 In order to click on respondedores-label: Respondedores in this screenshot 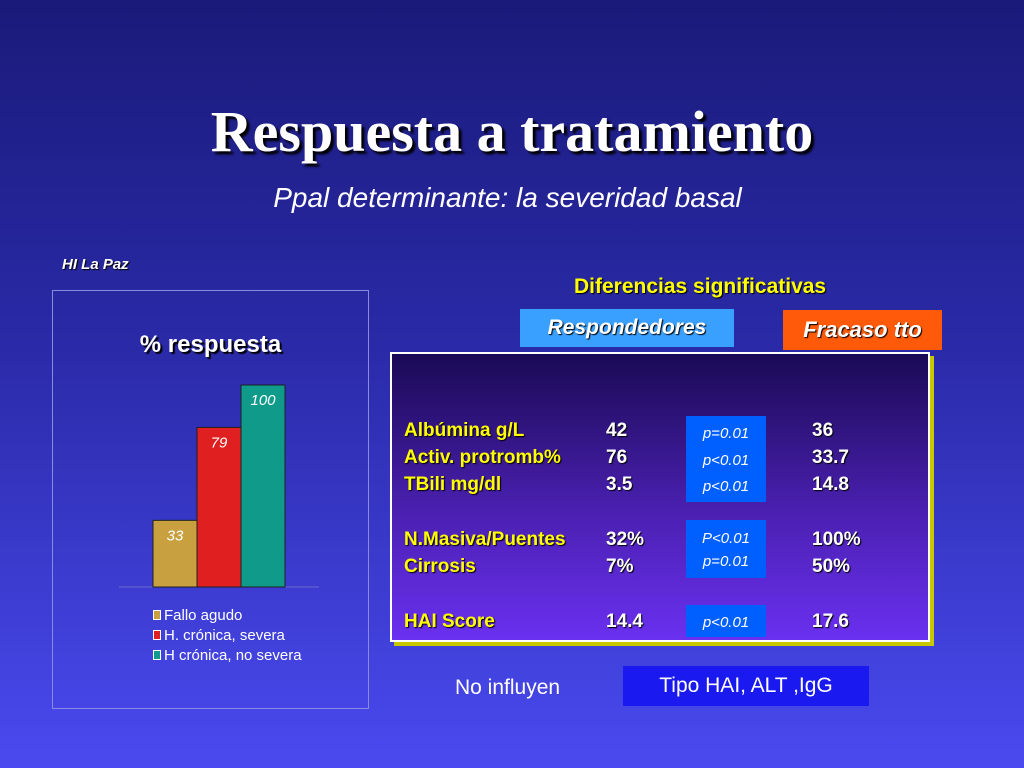, I will do `click(627, 328)`.